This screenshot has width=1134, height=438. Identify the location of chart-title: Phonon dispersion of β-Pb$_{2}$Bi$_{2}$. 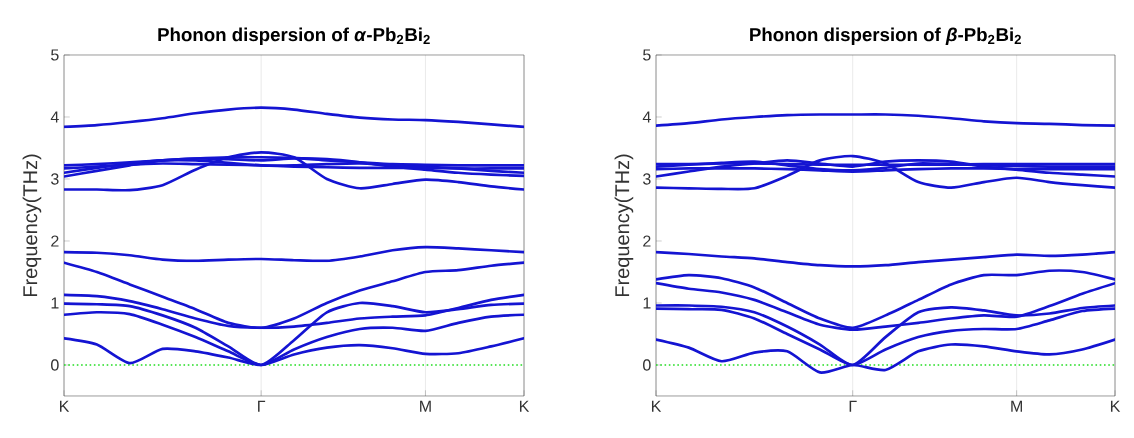
(885, 36).